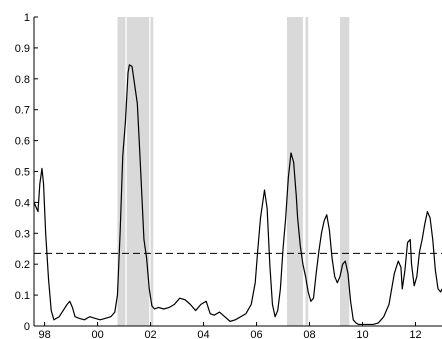 This screenshot has height=339, width=442. I want to click on y-tick-label: 0.5, so click(22, 173).